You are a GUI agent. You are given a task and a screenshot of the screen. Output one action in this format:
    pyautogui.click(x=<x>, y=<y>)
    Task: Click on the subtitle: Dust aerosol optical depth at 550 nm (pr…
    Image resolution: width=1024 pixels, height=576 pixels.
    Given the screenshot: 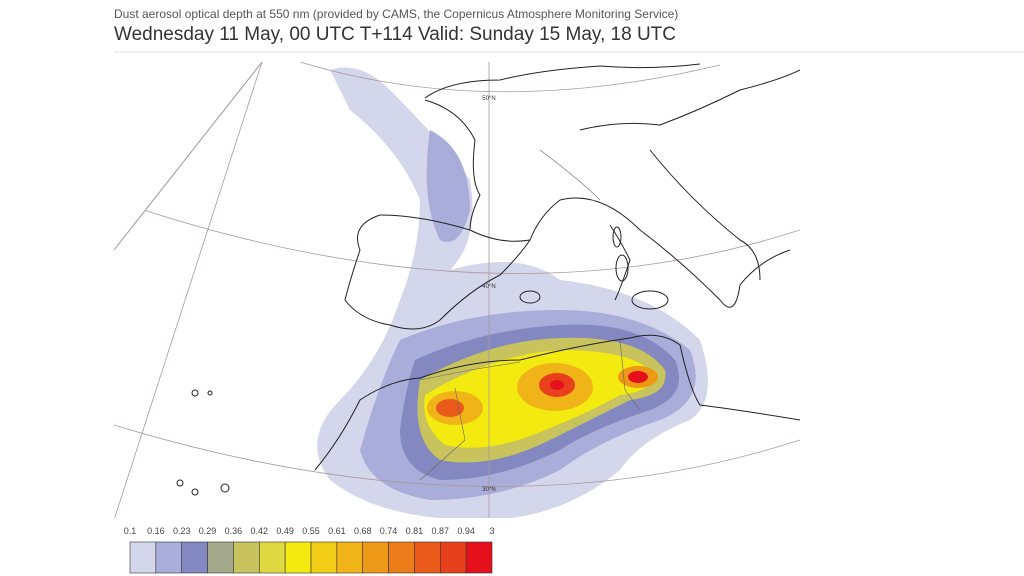 What is the action you would take?
    pyautogui.click(x=396, y=14)
    